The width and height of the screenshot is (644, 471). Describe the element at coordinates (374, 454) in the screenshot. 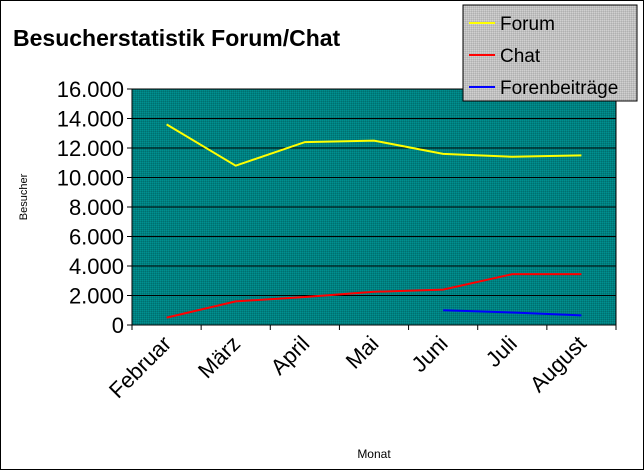

I see `x-axis-label: Monat` at that location.